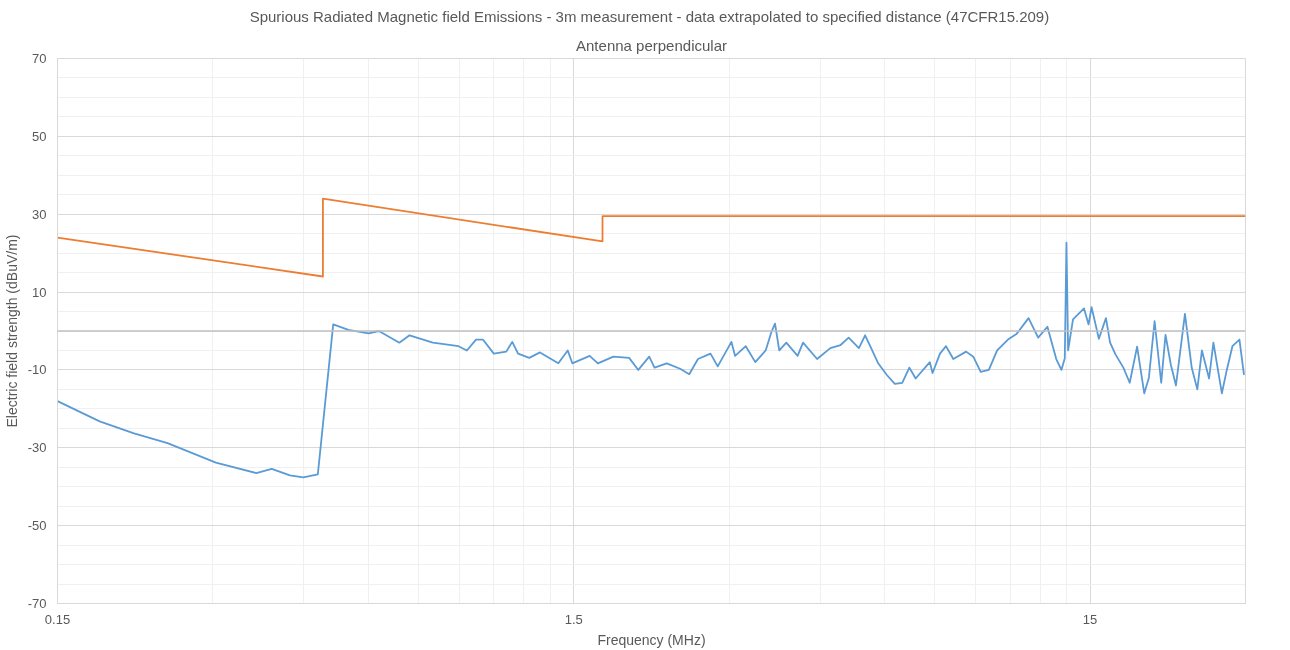 The height and width of the screenshot is (650, 1290). Describe the element at coordinates (37, 603) in the screenshot. I see `y-tick-label: -70` at that location.